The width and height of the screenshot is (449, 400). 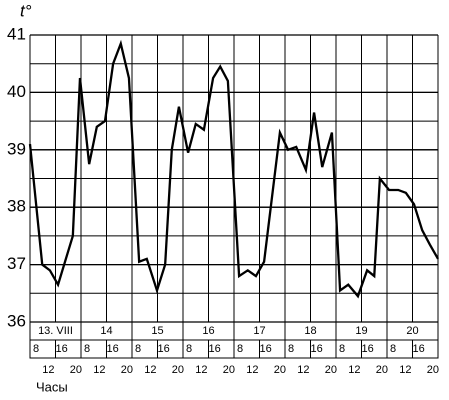 I want to click on y-tick-label: 38, so click(x=16, y=206).